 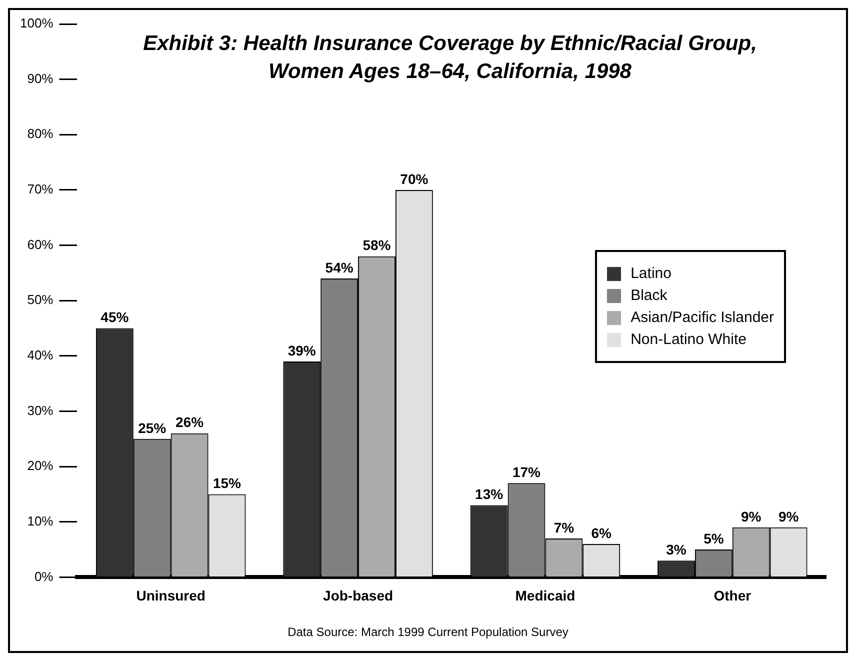 What do you see at coordinates (489, 494) in the screenshot?
I see `data-label: 13%` at bounding box center [489, 494].